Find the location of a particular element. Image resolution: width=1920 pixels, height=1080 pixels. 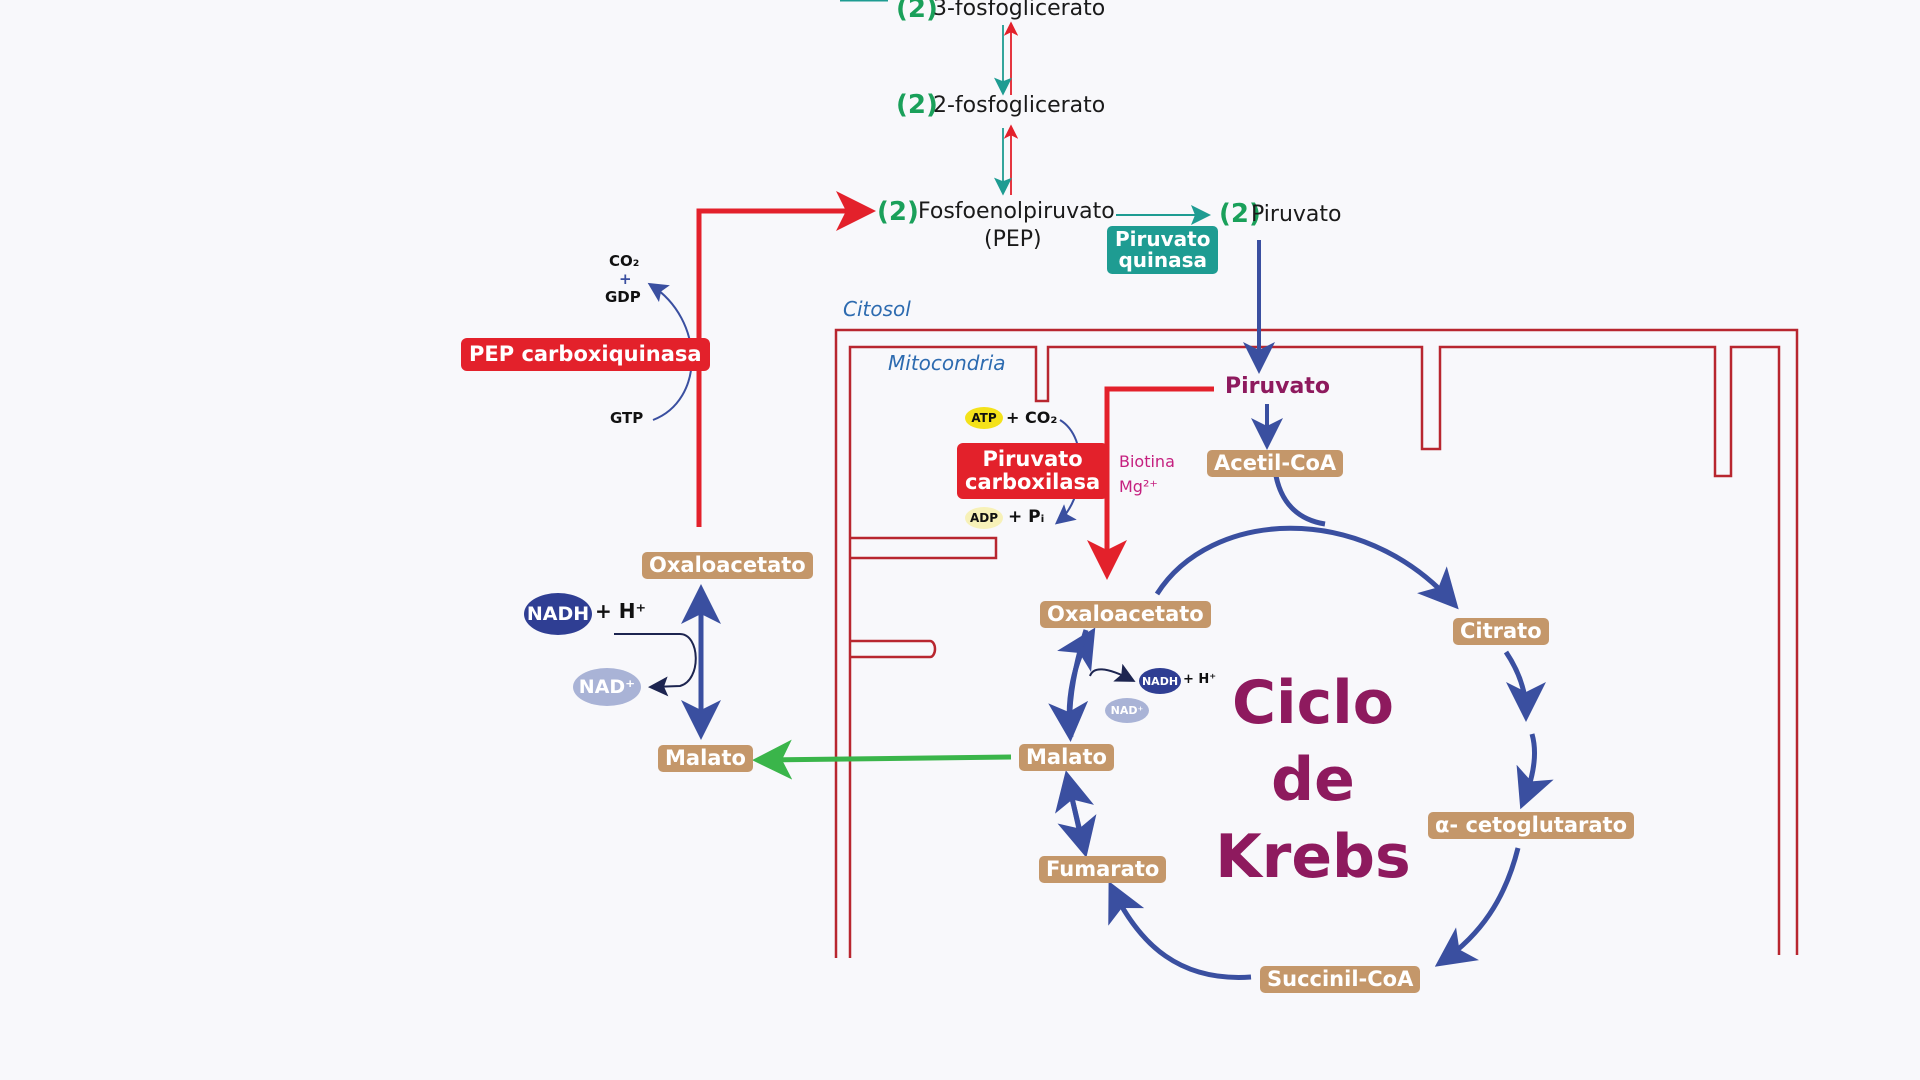

arrow-akg-to-succcoa is located at coordinates (1477, 907).